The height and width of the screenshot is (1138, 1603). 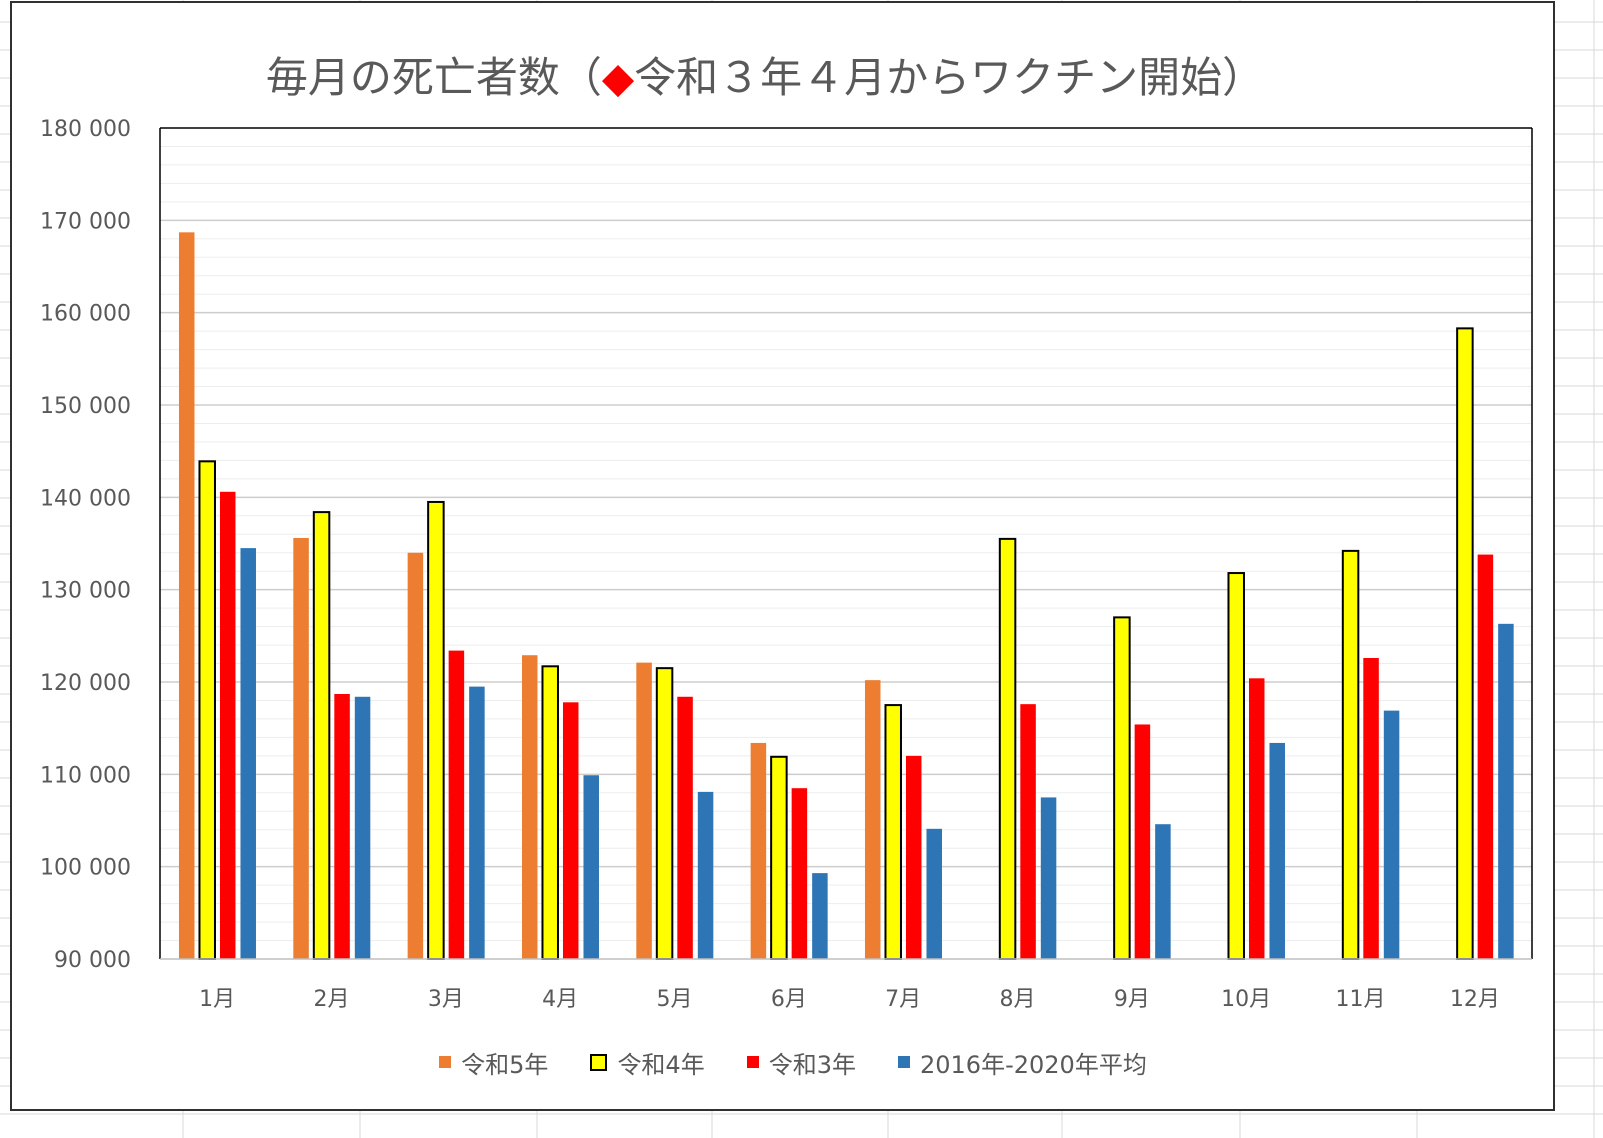 What do you see at coordinates (434, 77) in the screenshot?
I see `chart-title-part: 毎月の死亡者数（` at bounding box center [434, 77].